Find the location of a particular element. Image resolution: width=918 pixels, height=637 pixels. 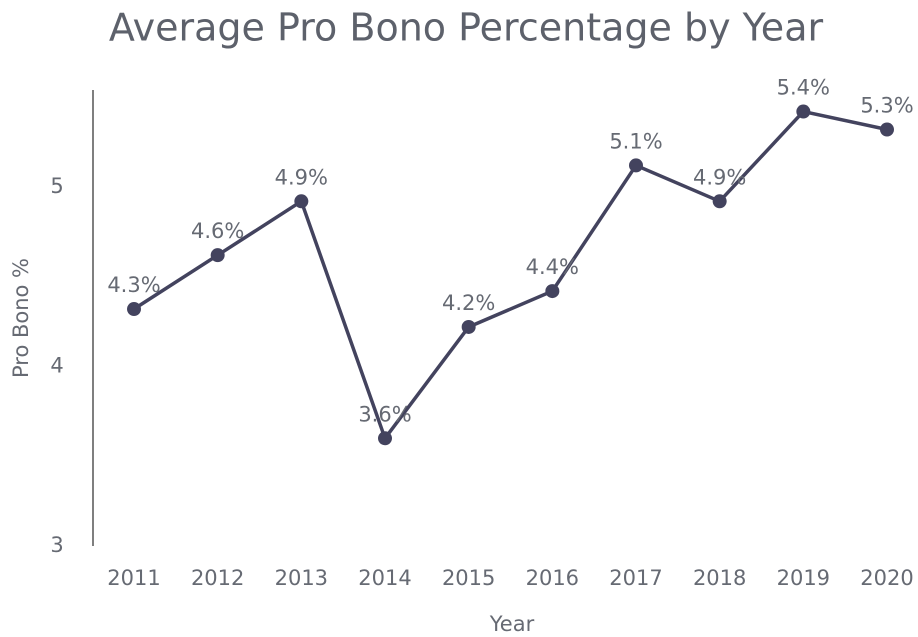

data-label: 3.6% is located at coordinates (384, 414).